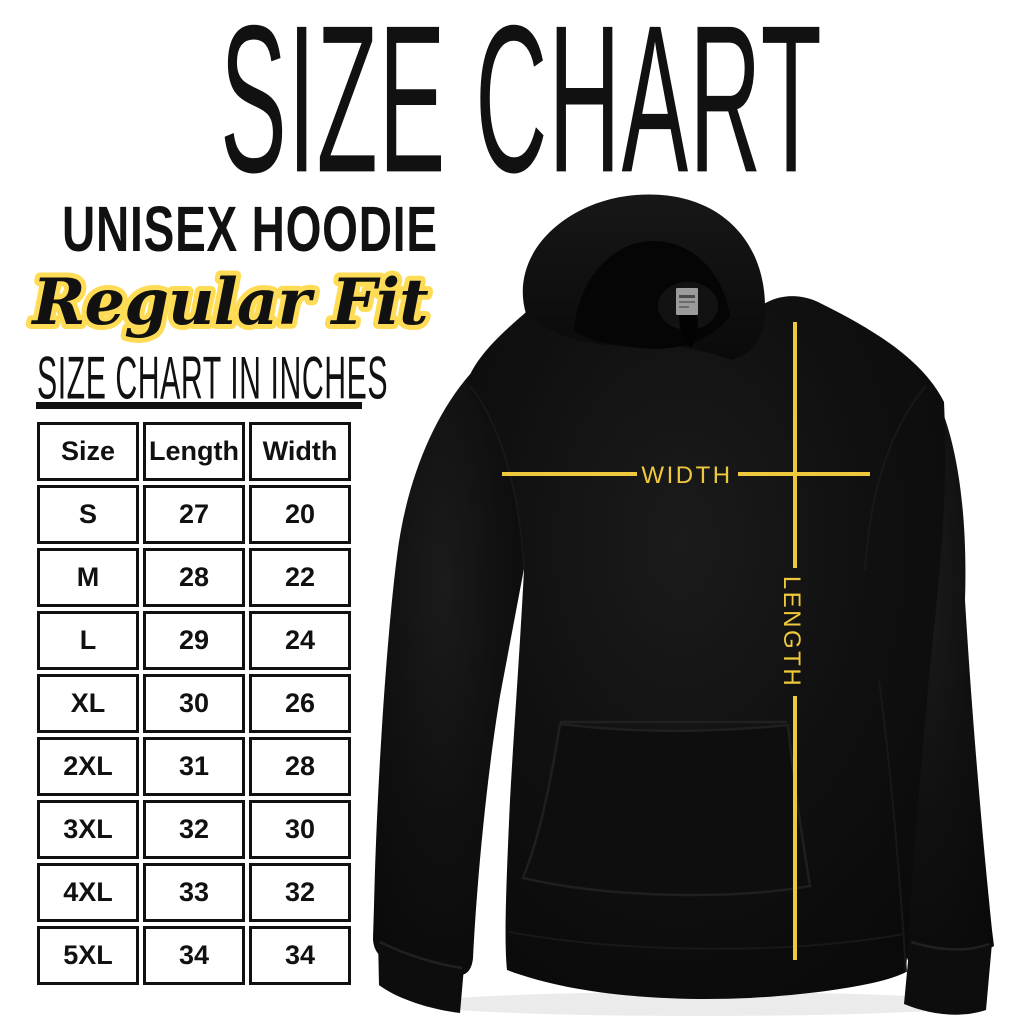 This screenshot has width=1024, height=1024. Describe the element at coordinates (300, 640) in the screenshot. I see `width-cell: 24` at that location.